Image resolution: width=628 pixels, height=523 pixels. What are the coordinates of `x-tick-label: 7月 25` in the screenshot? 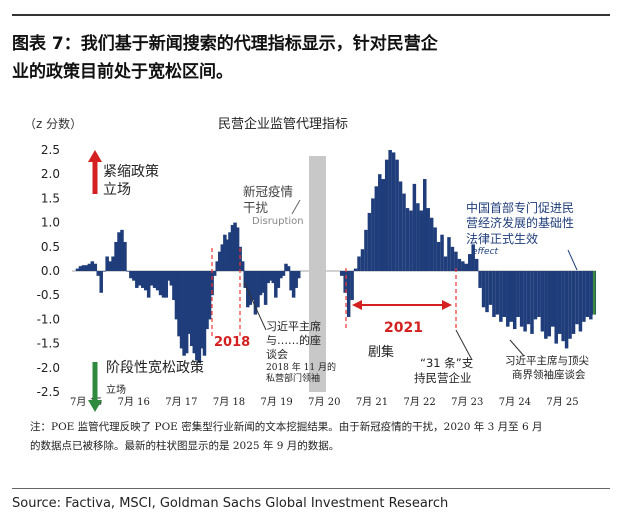 It's located at (562, 402).